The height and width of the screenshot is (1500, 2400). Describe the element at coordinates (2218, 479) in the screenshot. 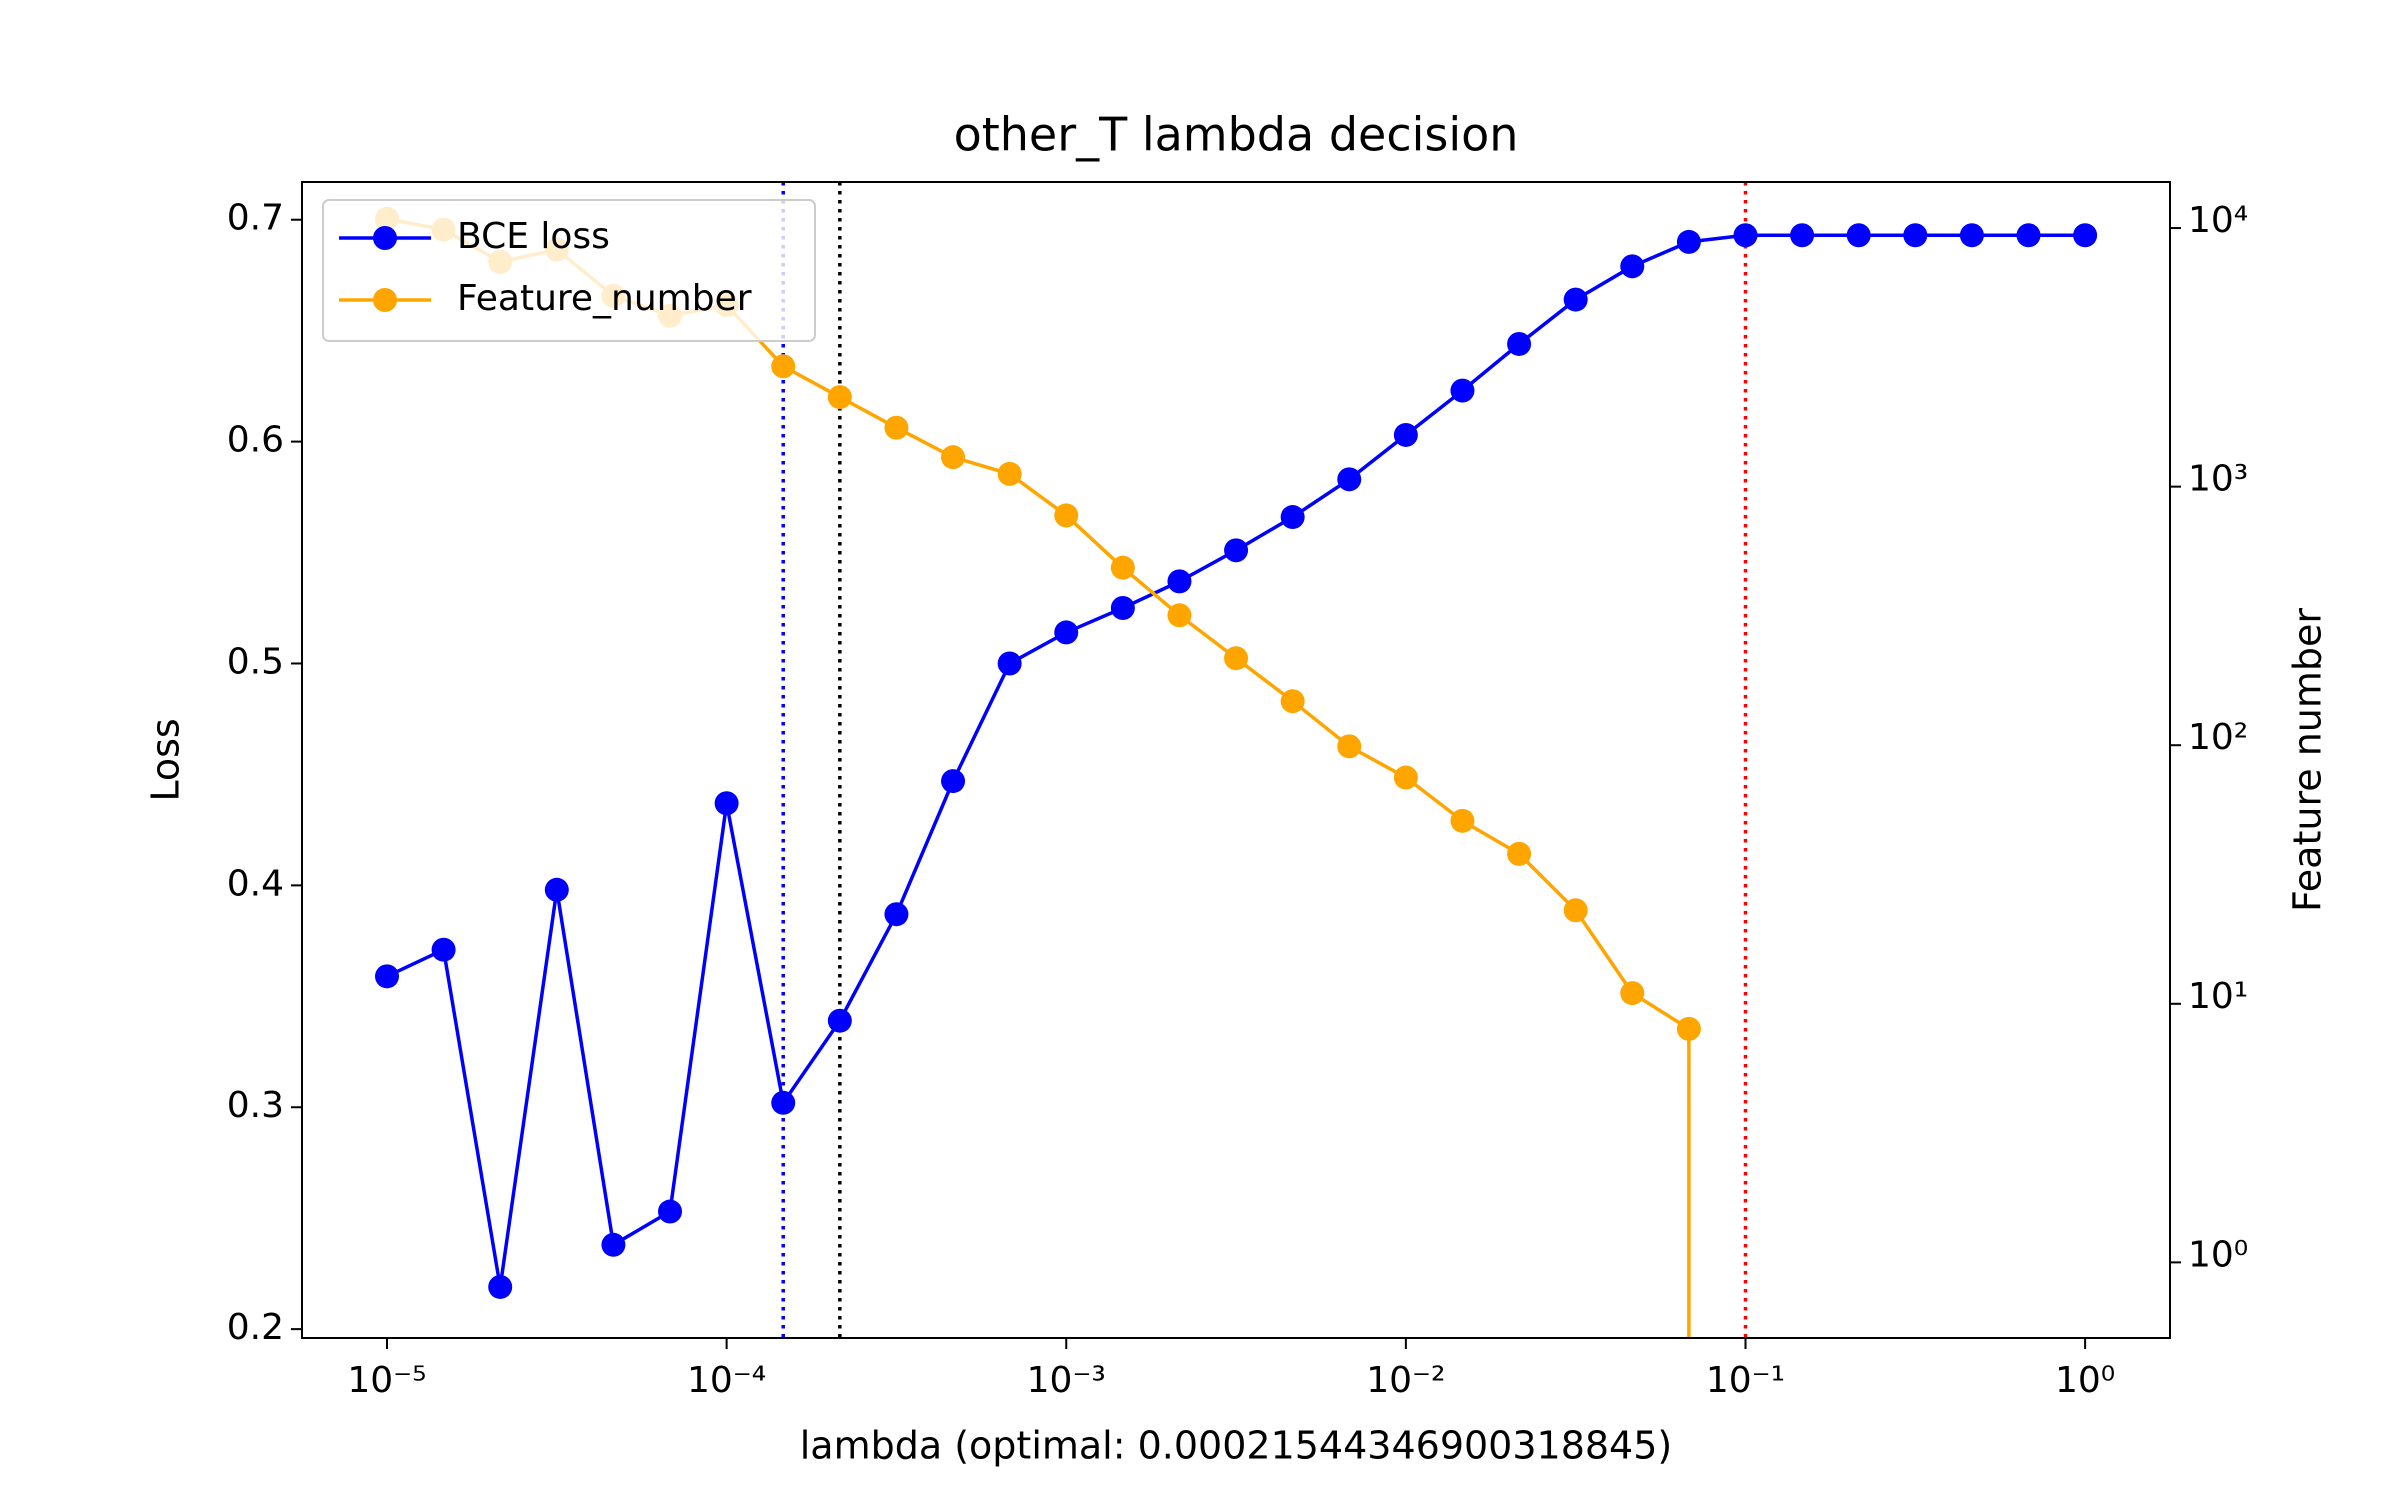

I see `y2-tick-label: 10³` at that location.